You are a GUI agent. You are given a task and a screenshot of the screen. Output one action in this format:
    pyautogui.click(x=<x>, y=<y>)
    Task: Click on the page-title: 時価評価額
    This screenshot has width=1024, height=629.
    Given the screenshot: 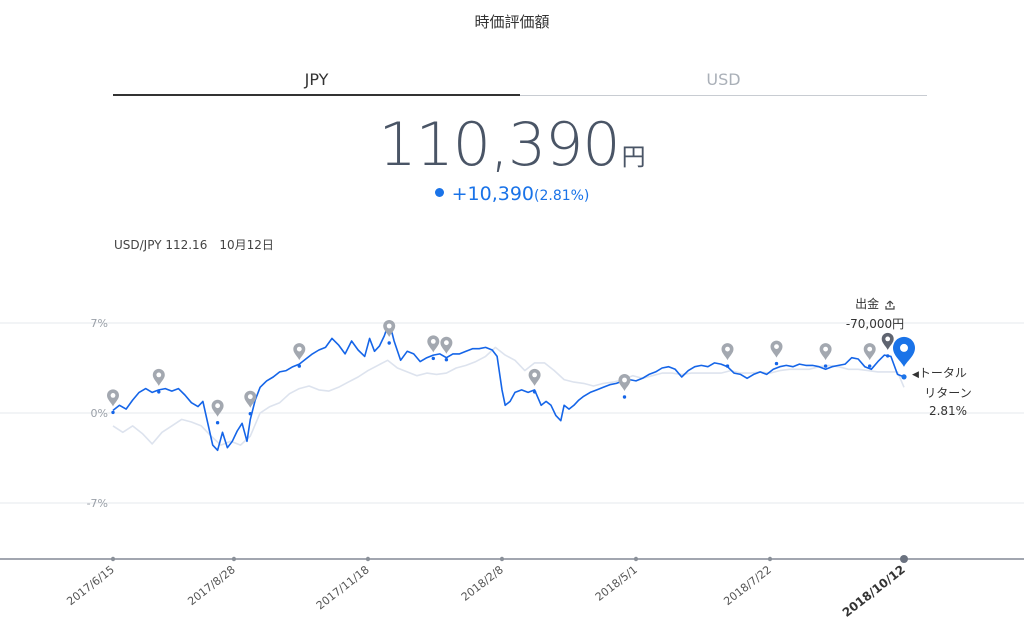 What is the action you would take?
    pyautogui.click(x=512, y=22)
    